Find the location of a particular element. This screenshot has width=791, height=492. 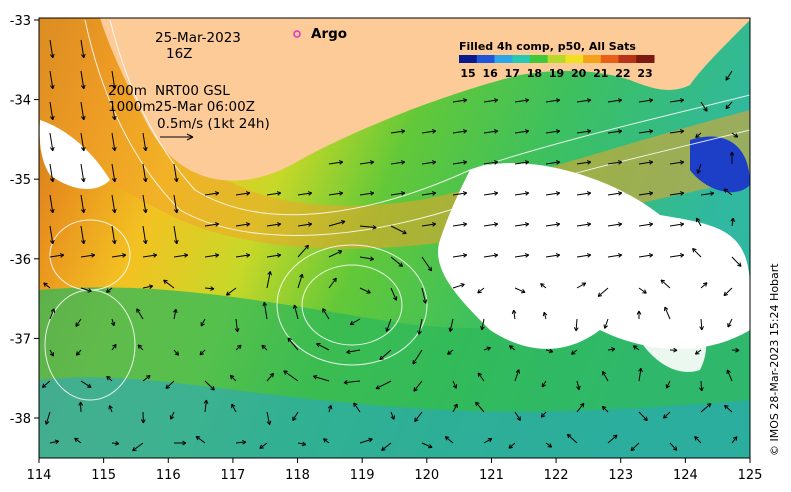

model-label: NRT00 GSL is located at coordinates (192, 91).